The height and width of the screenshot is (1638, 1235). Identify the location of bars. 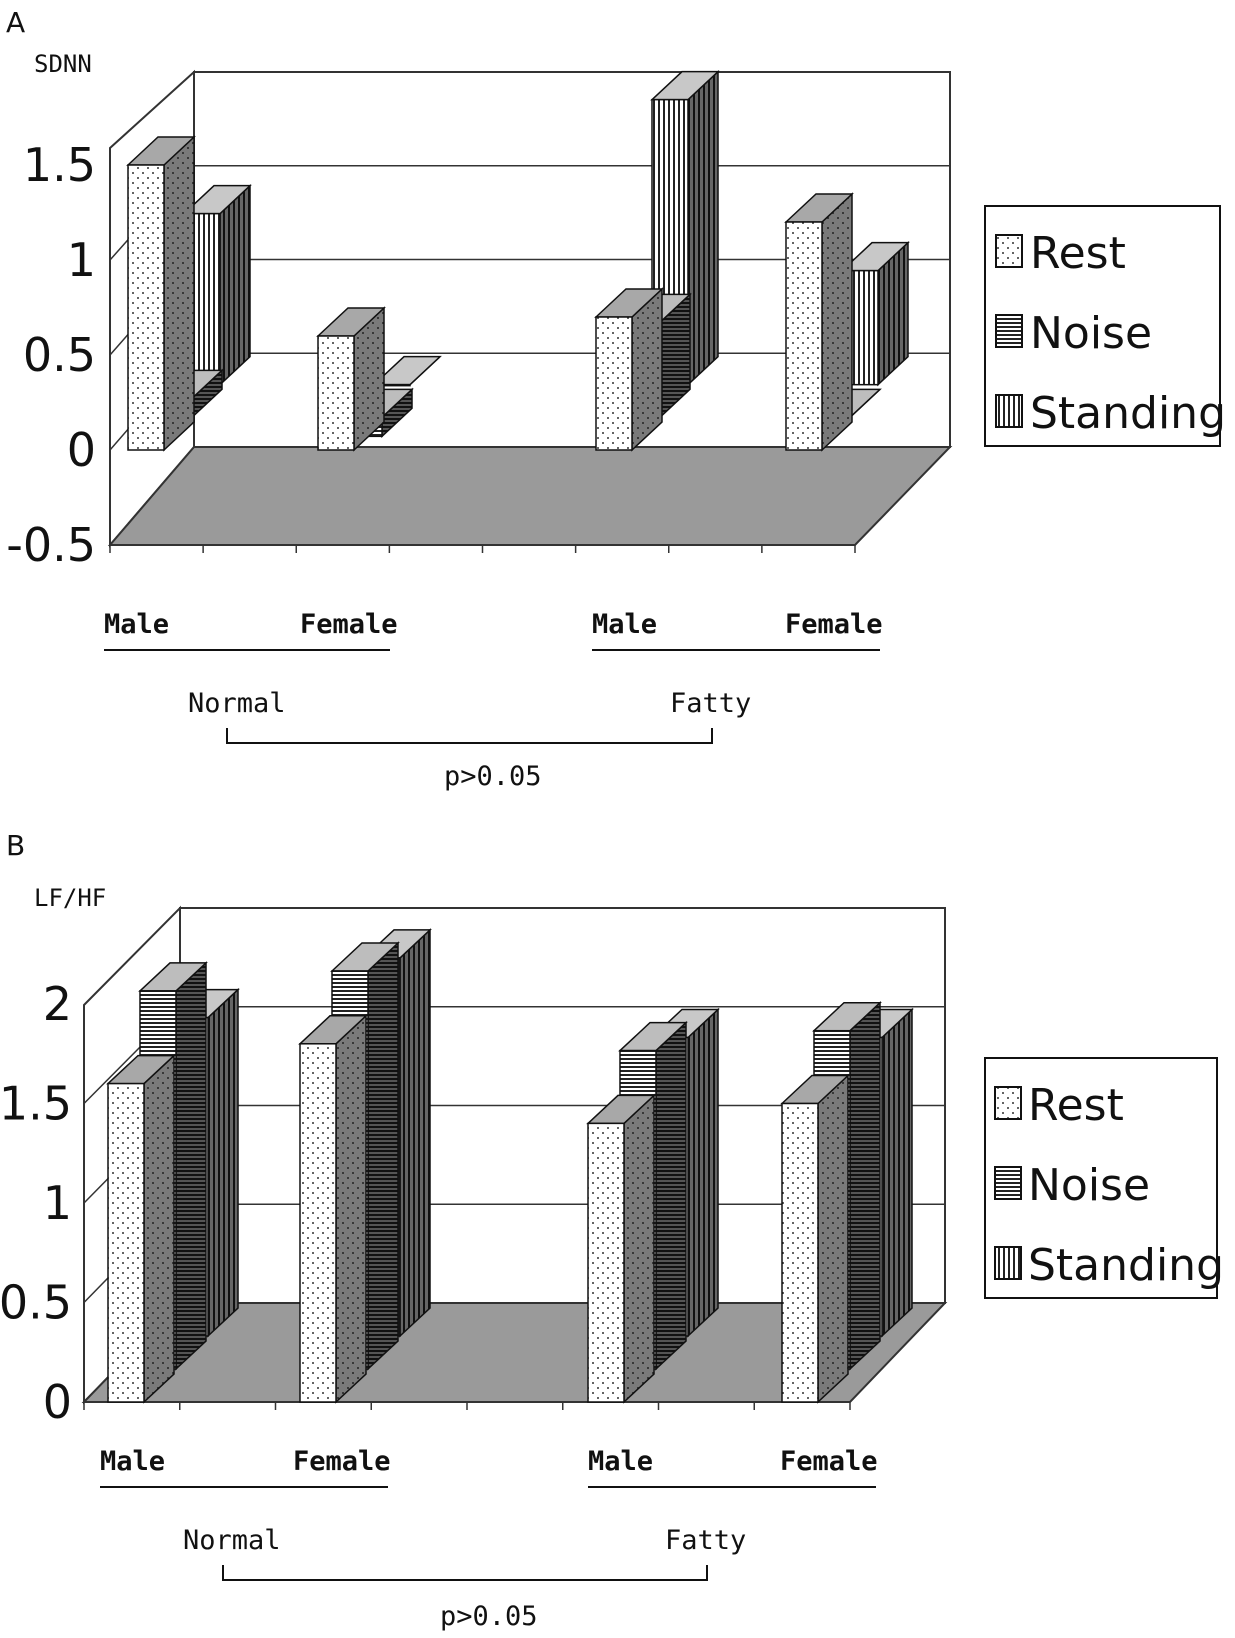
(518, 260).